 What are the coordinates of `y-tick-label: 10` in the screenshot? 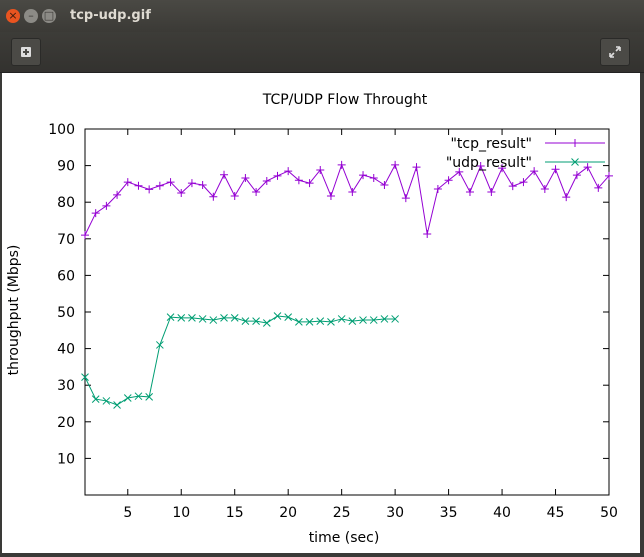 It's located at (66, 459).